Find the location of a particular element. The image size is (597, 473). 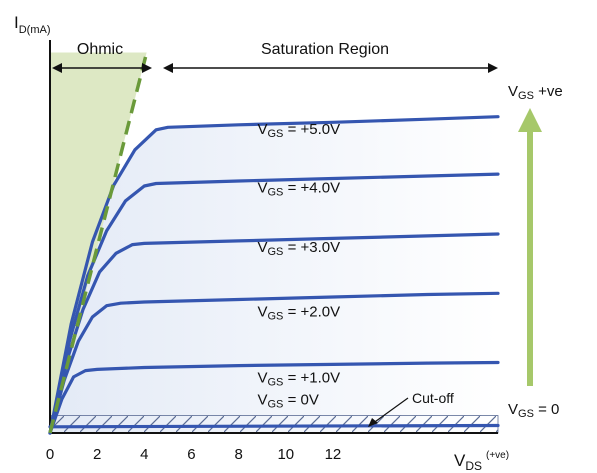

curve-label: VGS = +5.0V is located at coordinates (298, 130).